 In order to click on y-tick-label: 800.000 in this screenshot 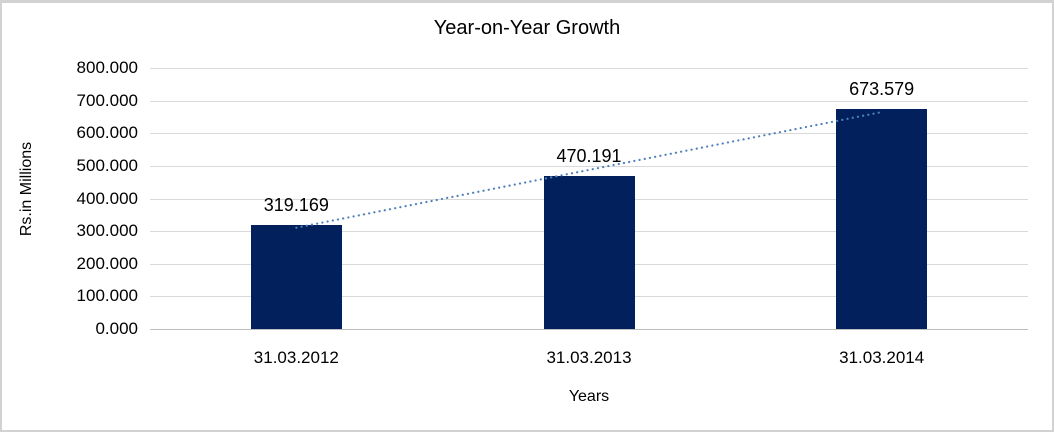, I will do `click(107, 67)`.